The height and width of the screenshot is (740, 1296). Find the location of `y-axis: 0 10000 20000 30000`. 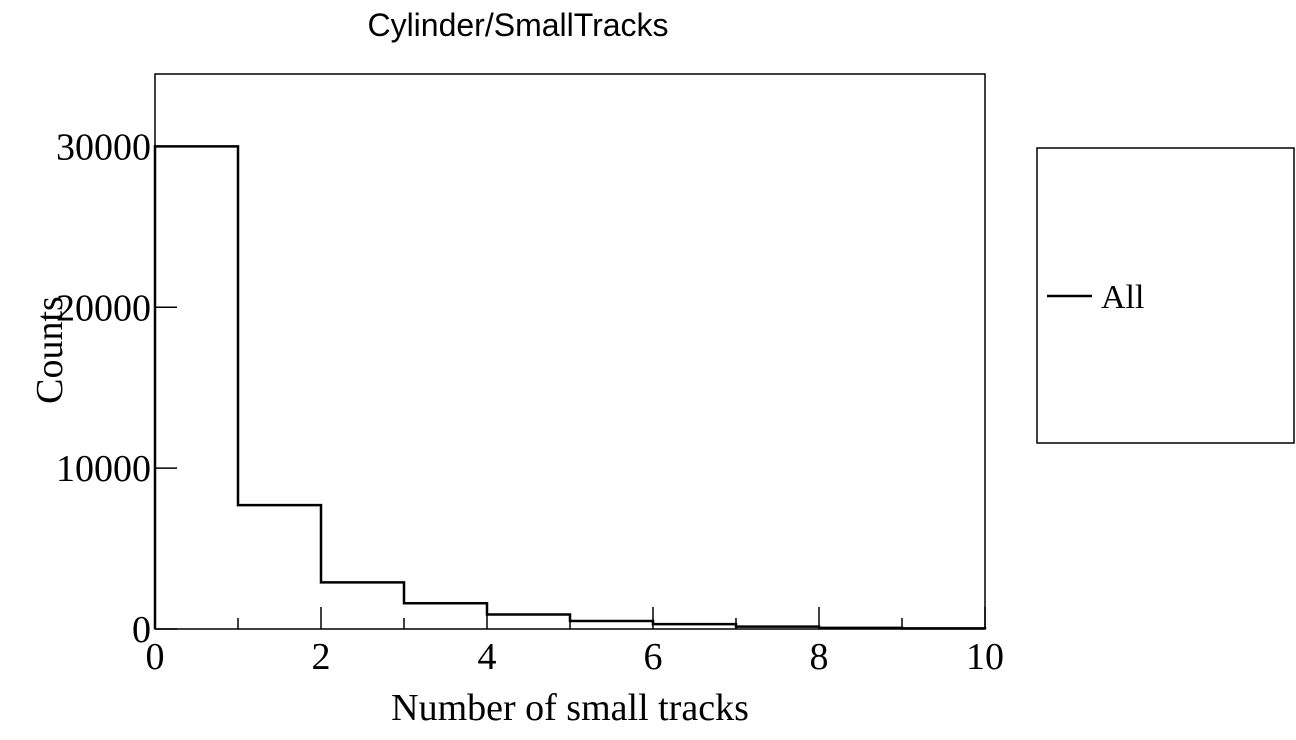

y-axis: 0 10000 20000 30000 is located at coordinates (116, 388).